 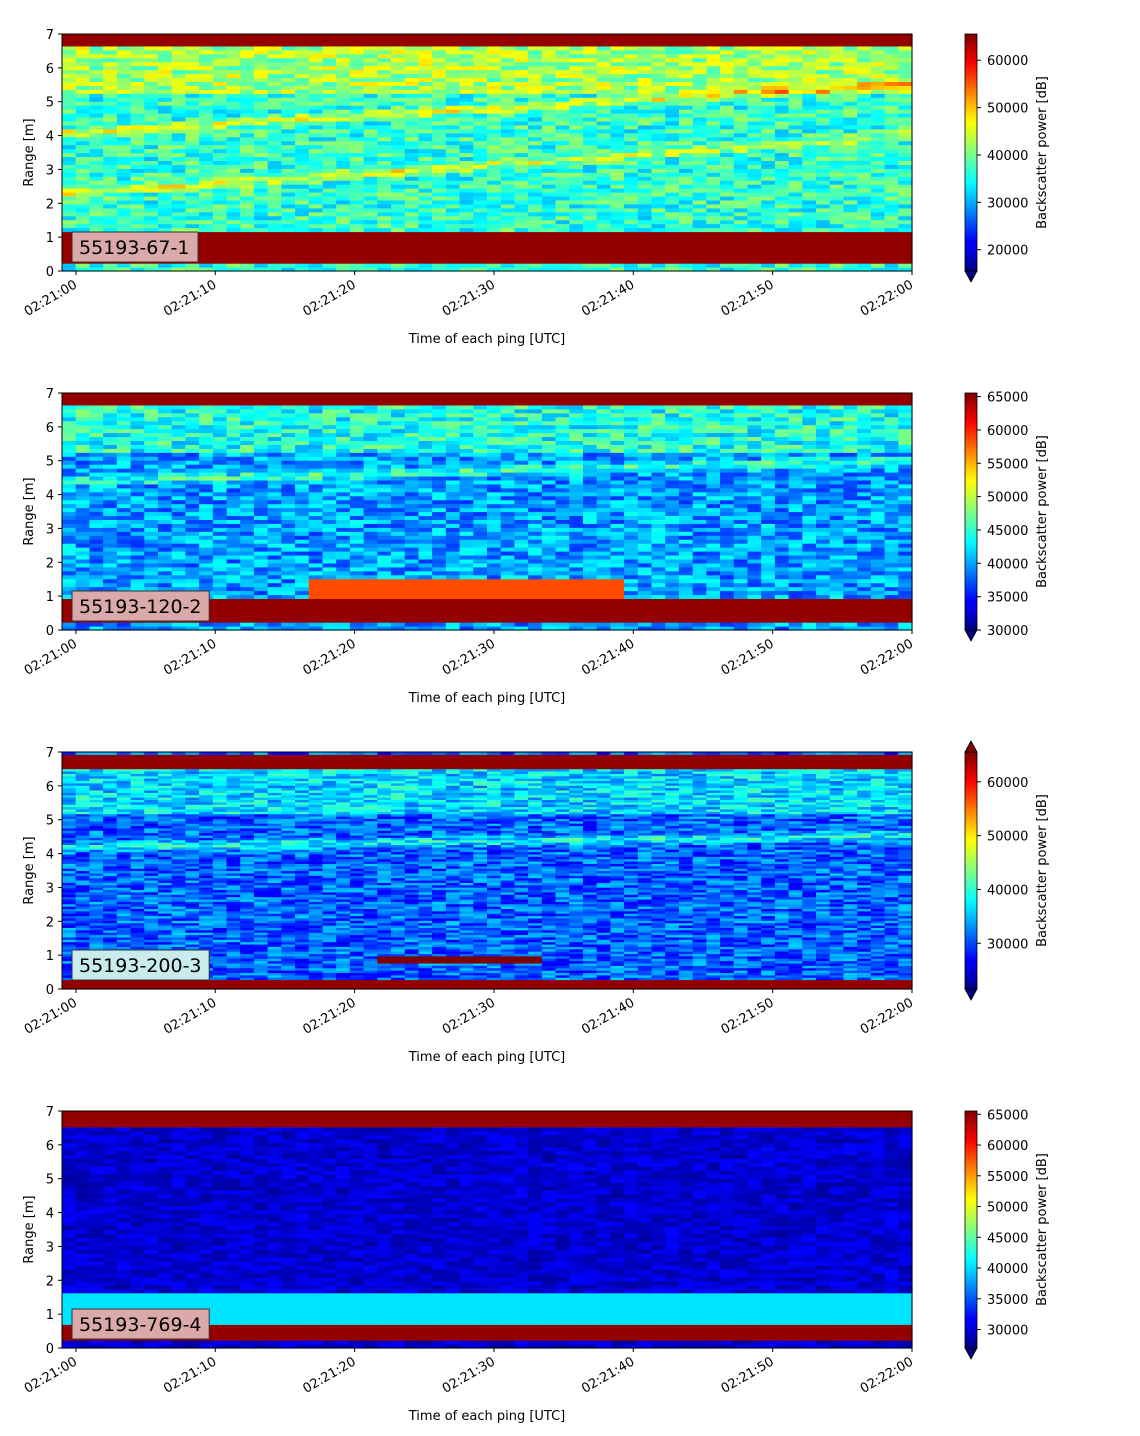 I want to click on instrument-label-text: 55193-769-4, so click(x=140, y=1325).